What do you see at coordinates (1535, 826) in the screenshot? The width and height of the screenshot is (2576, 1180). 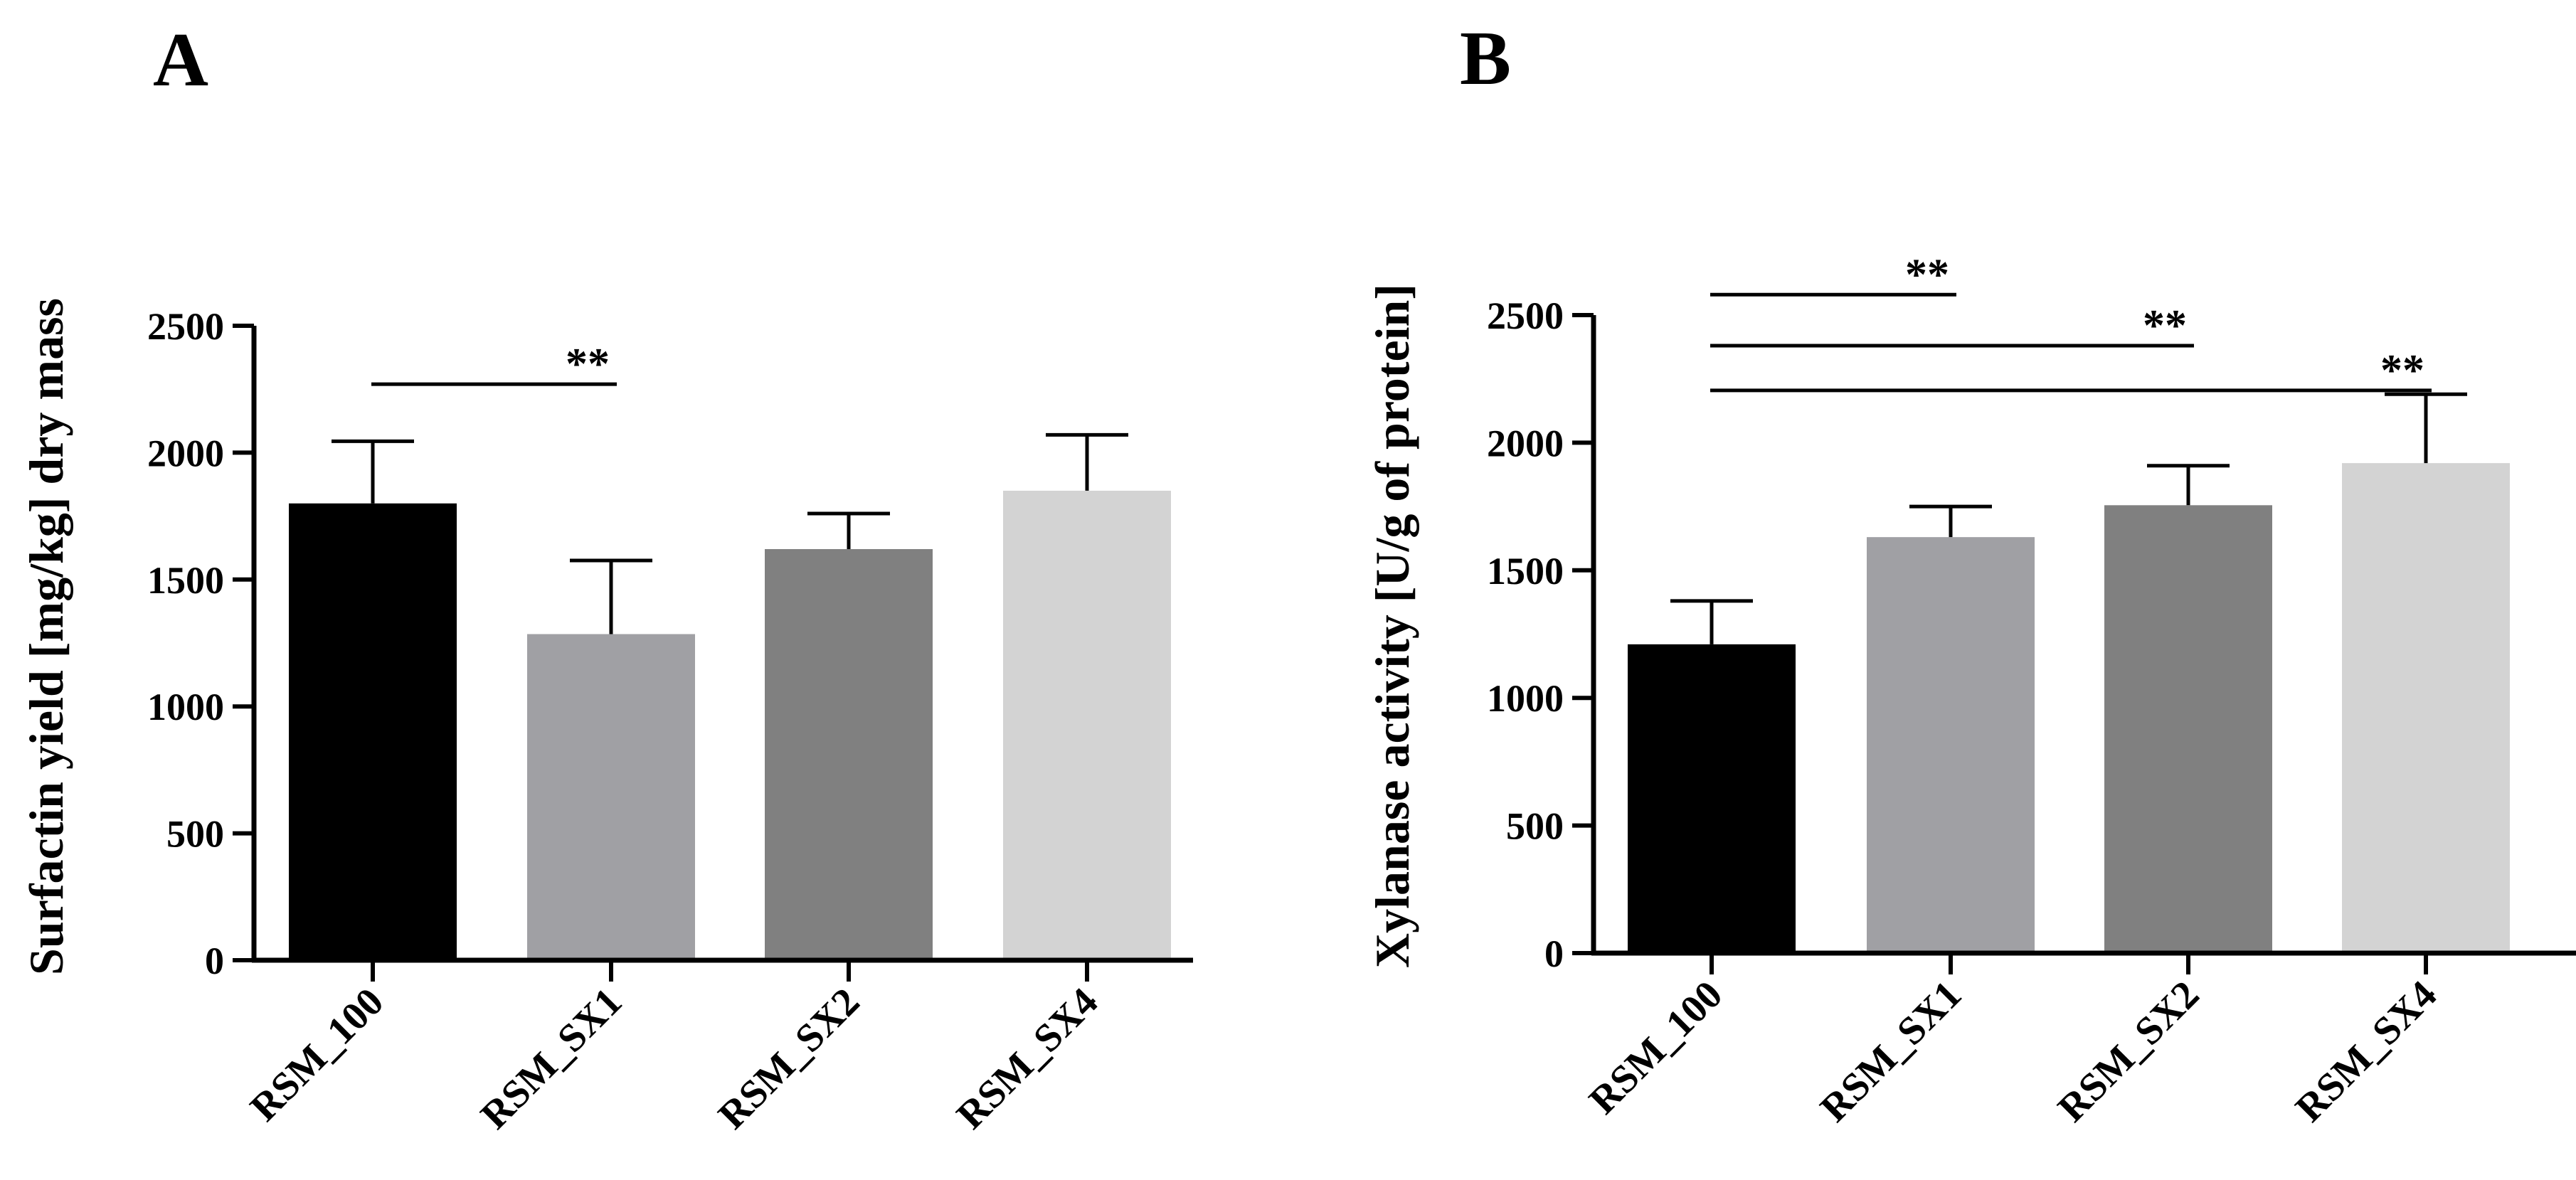 I see `y-tick-label-b-500: 500` at bounding box center [1535, 826].